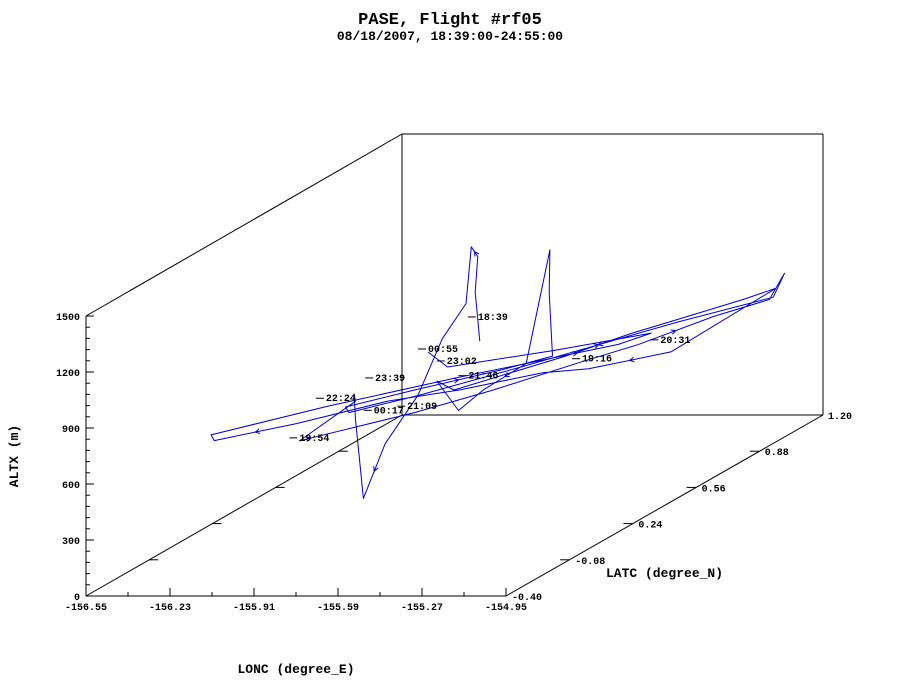 This screenshot has height=683, width=900. I want to click on chart-subtitle: 08/18/2007, 18:39:00-24:55:00, so click(450, 36).